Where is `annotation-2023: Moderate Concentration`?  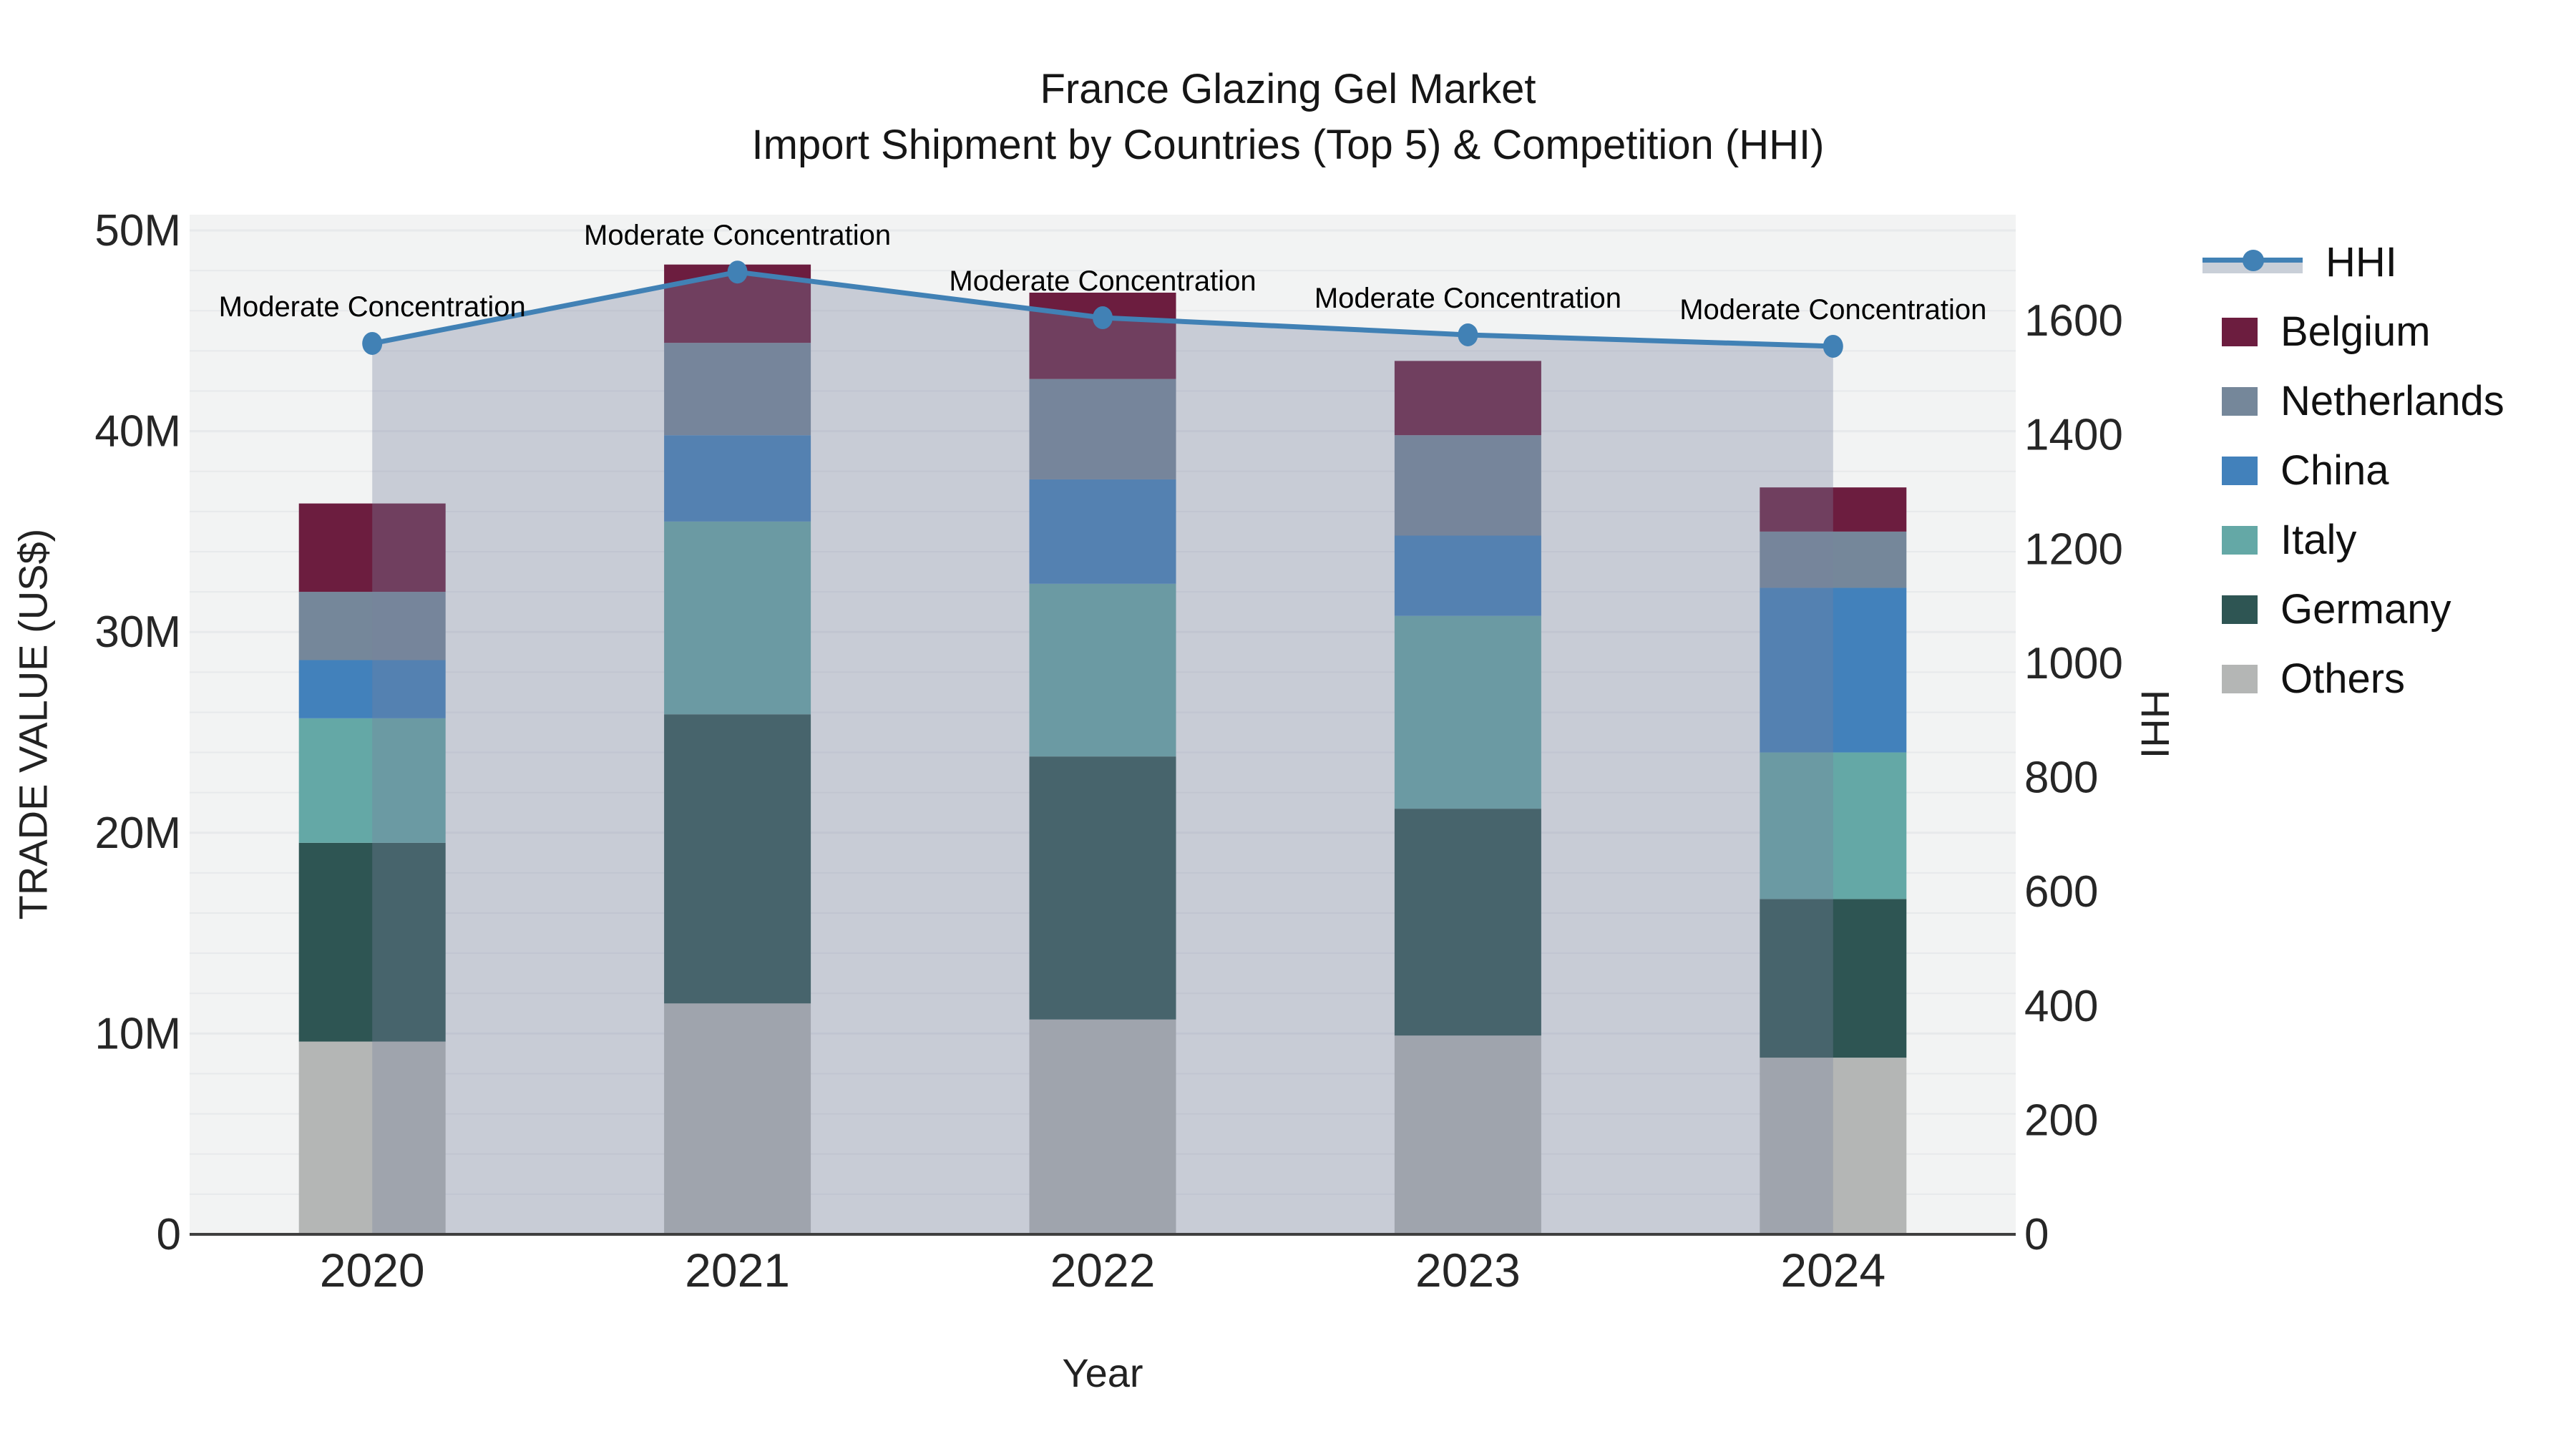
annotation-2023: Moderate Concentration is located at coordinates (1467, 298).